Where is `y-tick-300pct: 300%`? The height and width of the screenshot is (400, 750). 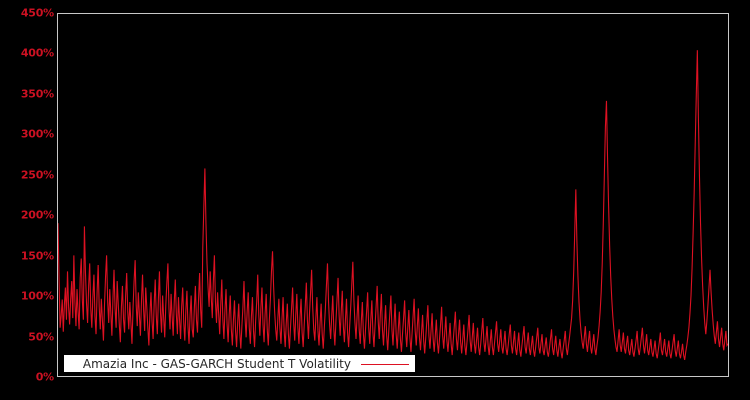 y-tick-300pct: 300% is located at coordinates (37, 134).